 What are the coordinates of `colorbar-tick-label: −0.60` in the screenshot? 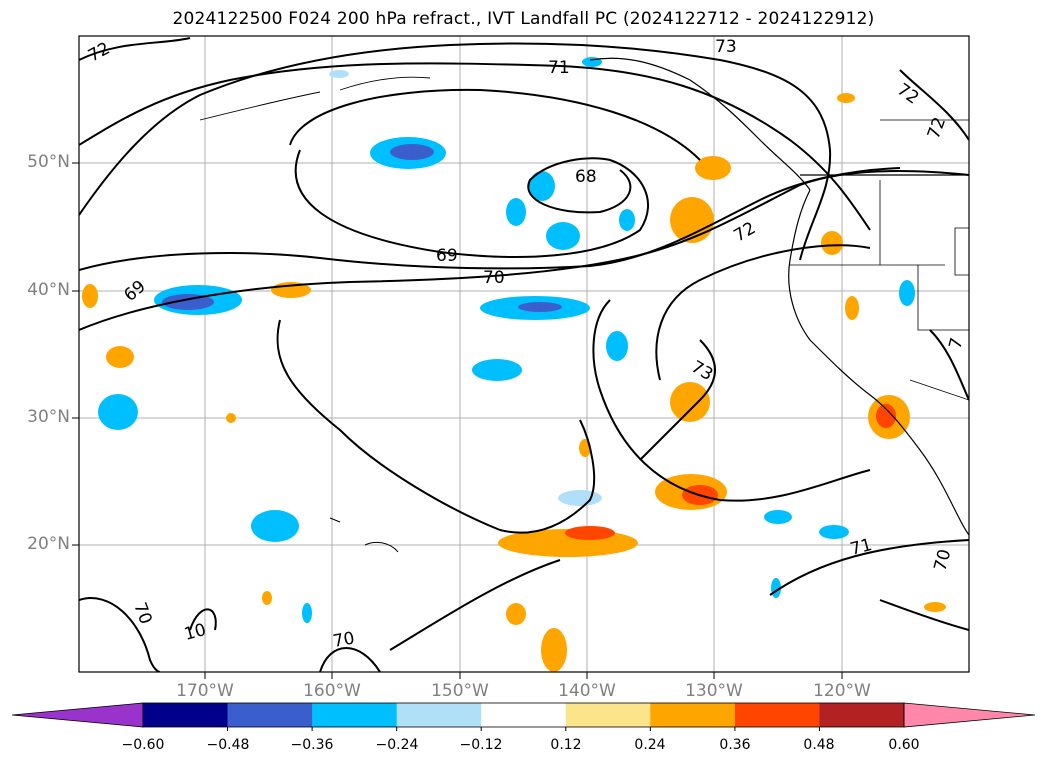 It's located at (143, 745).